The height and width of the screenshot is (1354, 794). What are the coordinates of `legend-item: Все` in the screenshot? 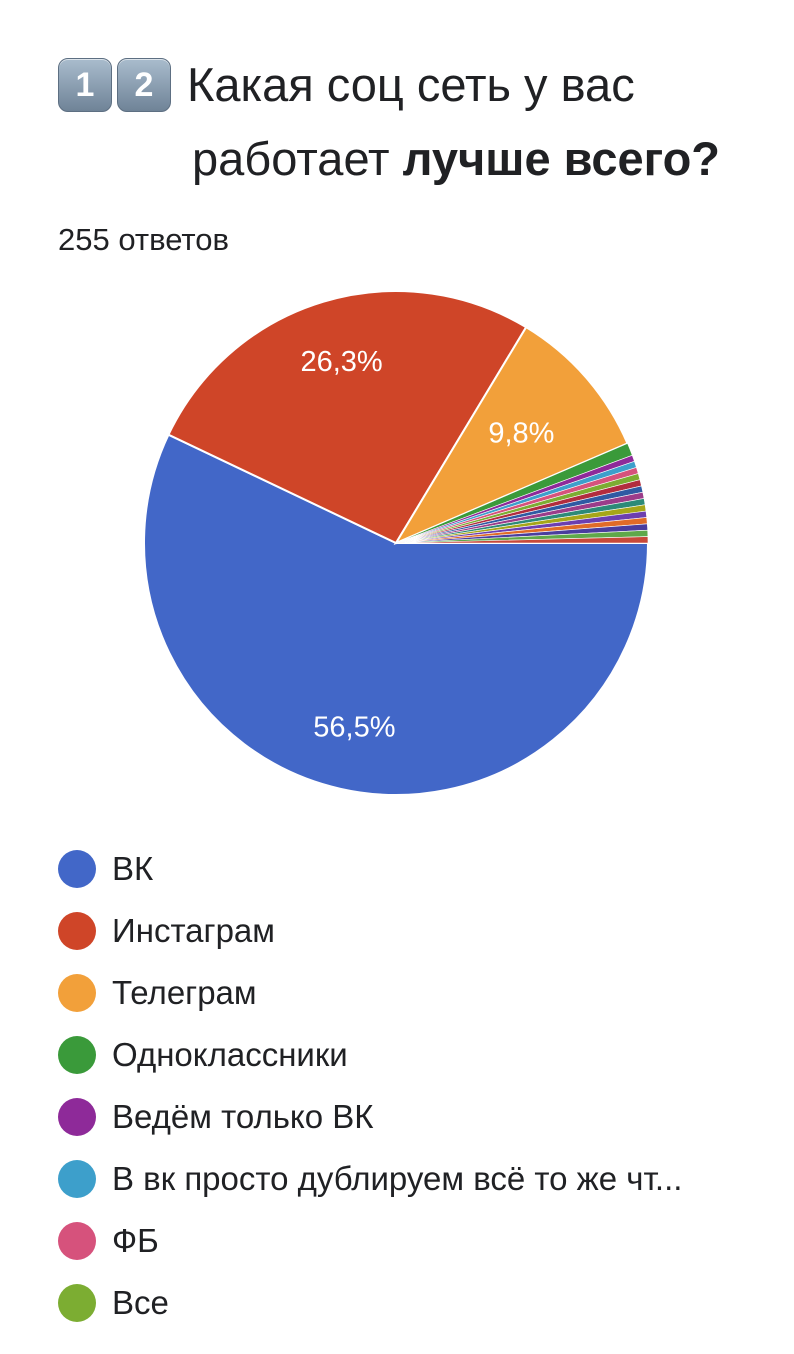 It's located at (408, 1303).